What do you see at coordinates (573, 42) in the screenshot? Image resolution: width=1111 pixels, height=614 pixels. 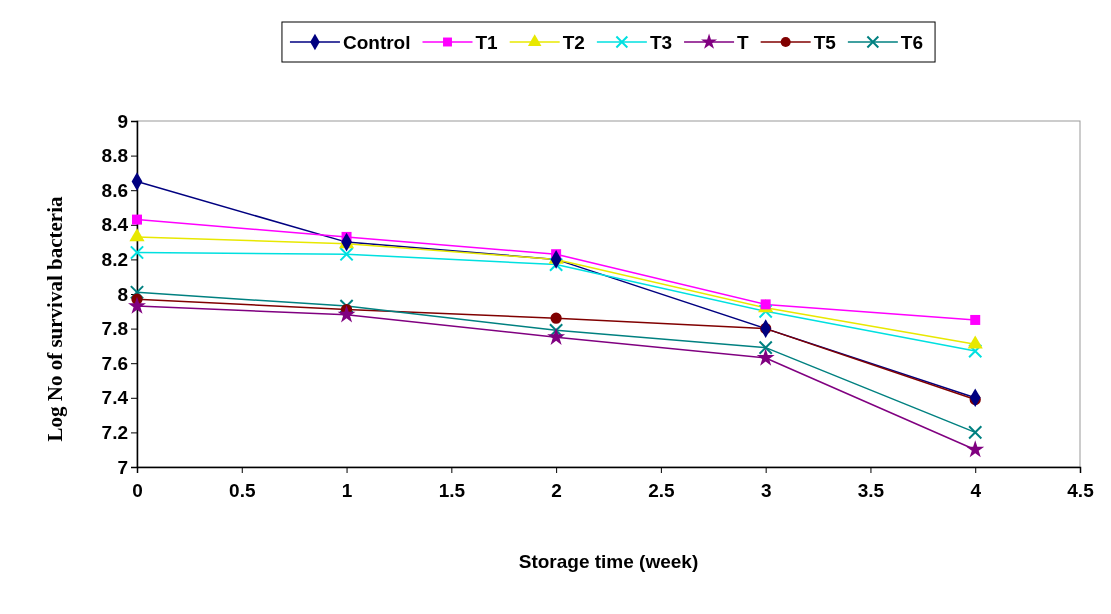 I see `legend-label: T2` at bounding box center [573, 42].